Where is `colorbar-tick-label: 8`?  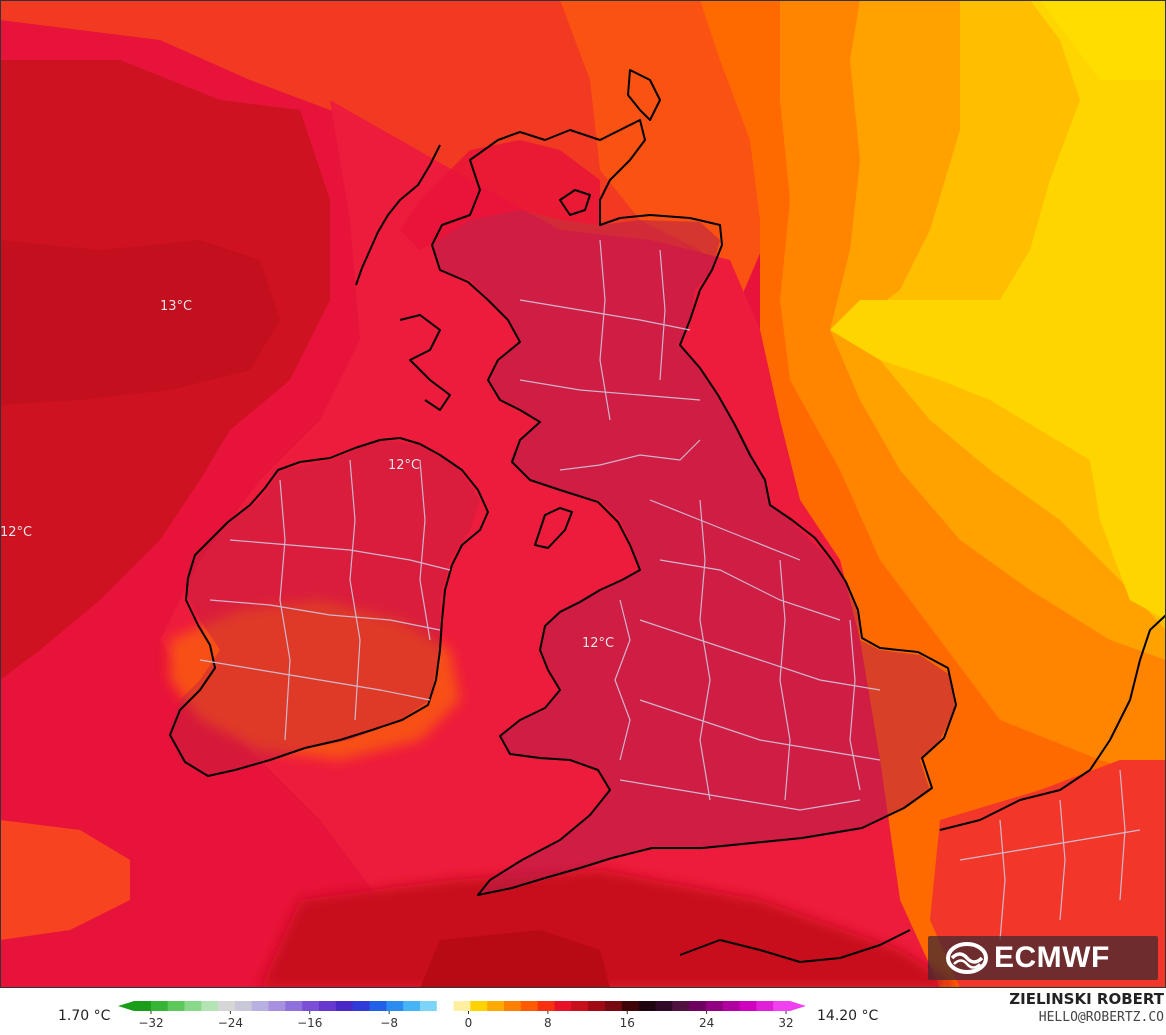
colorbar-tick-label: 8 is located at coordinates (548, 1023).